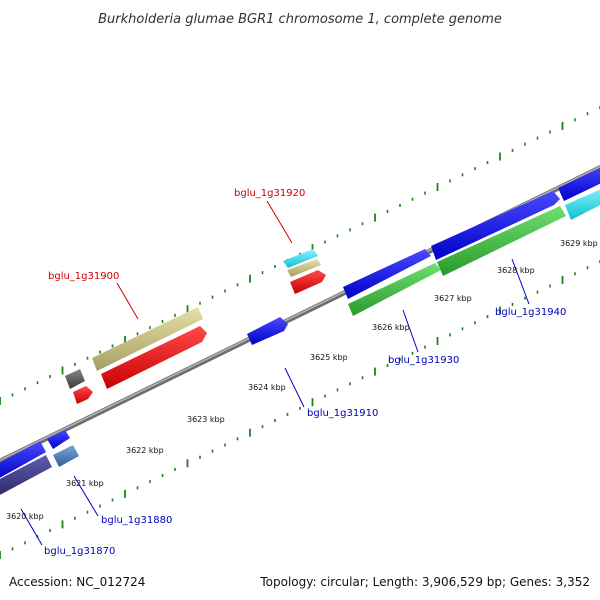 The height and width of the screenshot is (600, 600). Describe the element at coordinates (530, 312) in the screenshot. I see `gene-label-31940: bglu_1g31940` at that location.